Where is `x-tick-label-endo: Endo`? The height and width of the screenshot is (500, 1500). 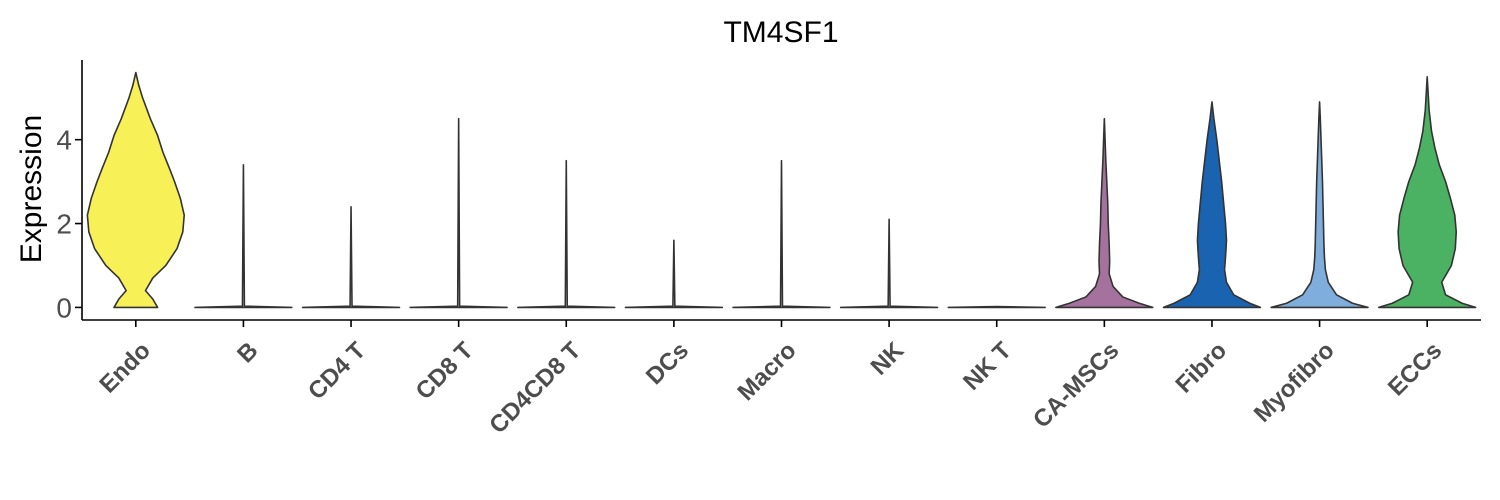 x-tick-label-endo: Endo is located at coordinates (125, 368).